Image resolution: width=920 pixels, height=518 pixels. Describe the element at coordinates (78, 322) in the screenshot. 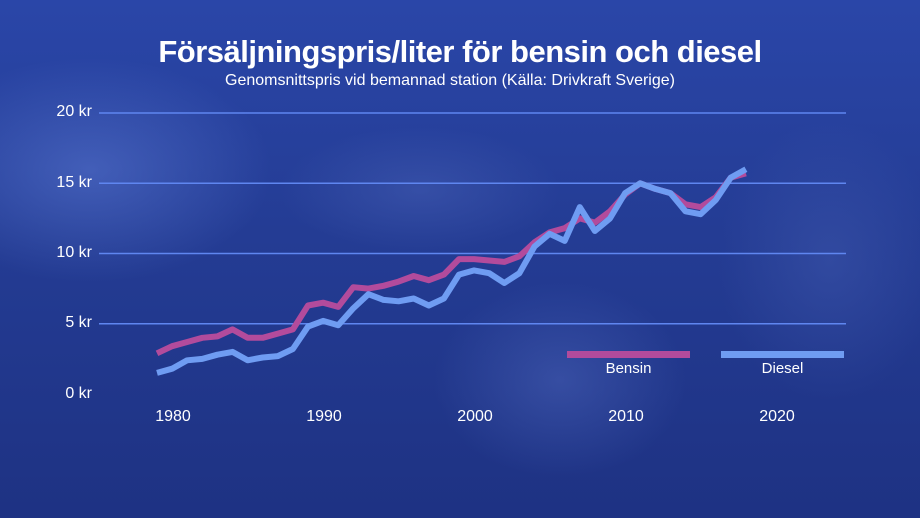

I see `y-tick-5: 5 kr` at that location.